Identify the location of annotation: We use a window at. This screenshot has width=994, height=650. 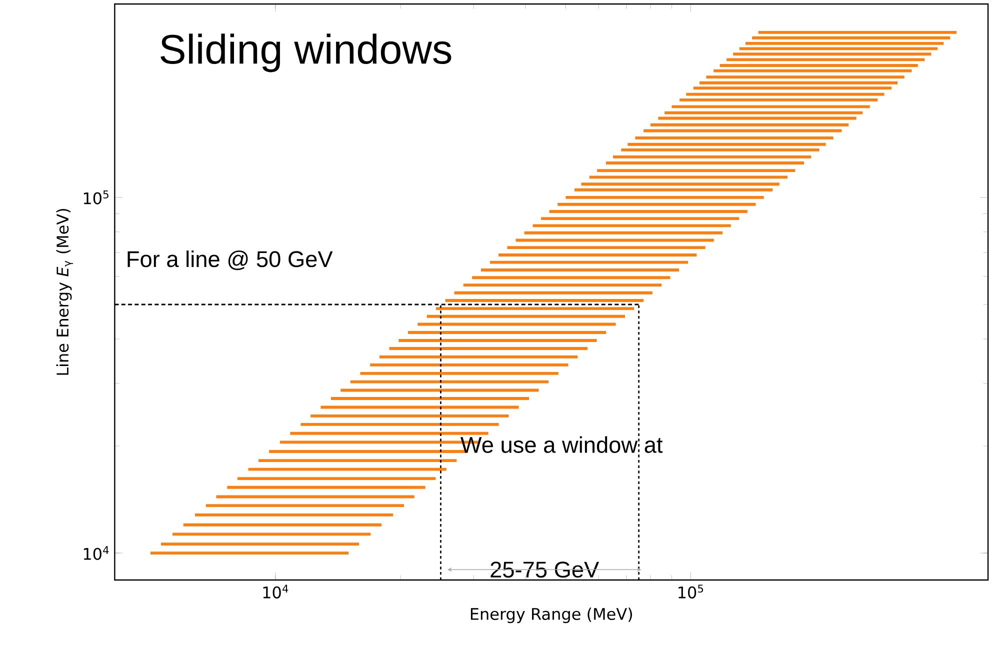
(561, 444).